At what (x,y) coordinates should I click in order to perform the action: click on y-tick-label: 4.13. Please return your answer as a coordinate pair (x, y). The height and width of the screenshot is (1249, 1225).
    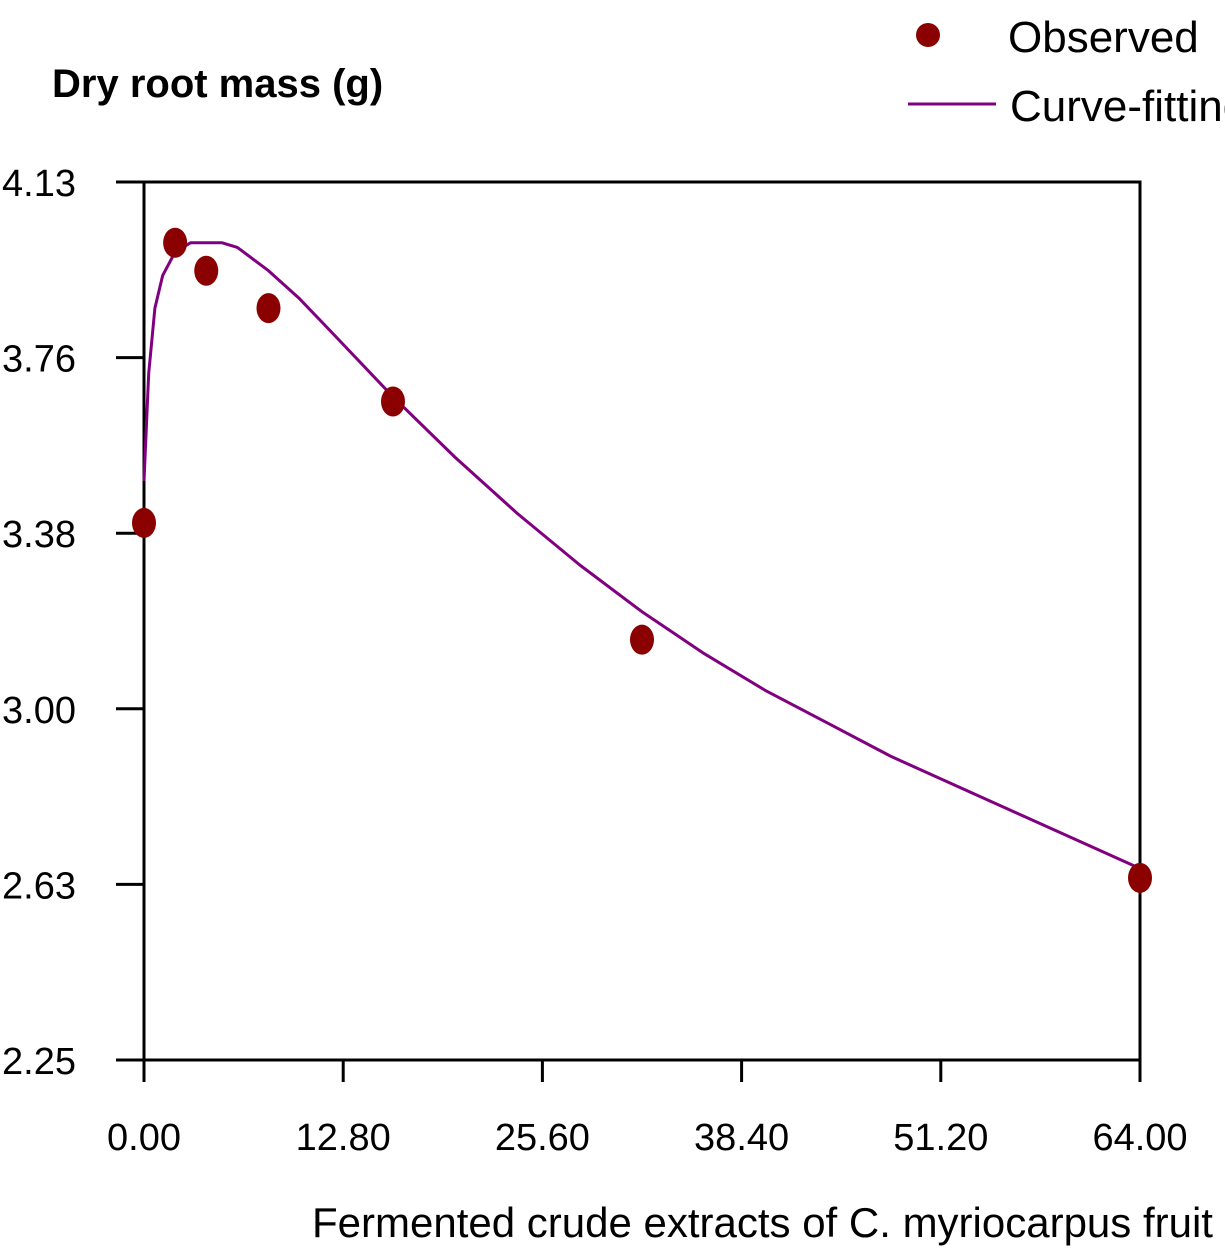
    Looking at the image, I should click on (39, 184).